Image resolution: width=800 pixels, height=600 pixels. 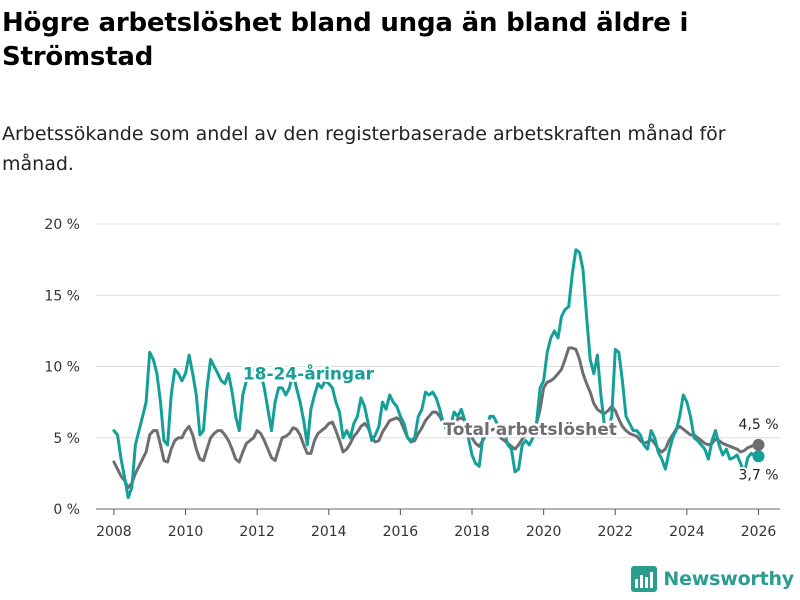 What do you see at coordinates (758, 456) in the screenshot?
I see `end-point-youth` at bounding box center [758, 456].